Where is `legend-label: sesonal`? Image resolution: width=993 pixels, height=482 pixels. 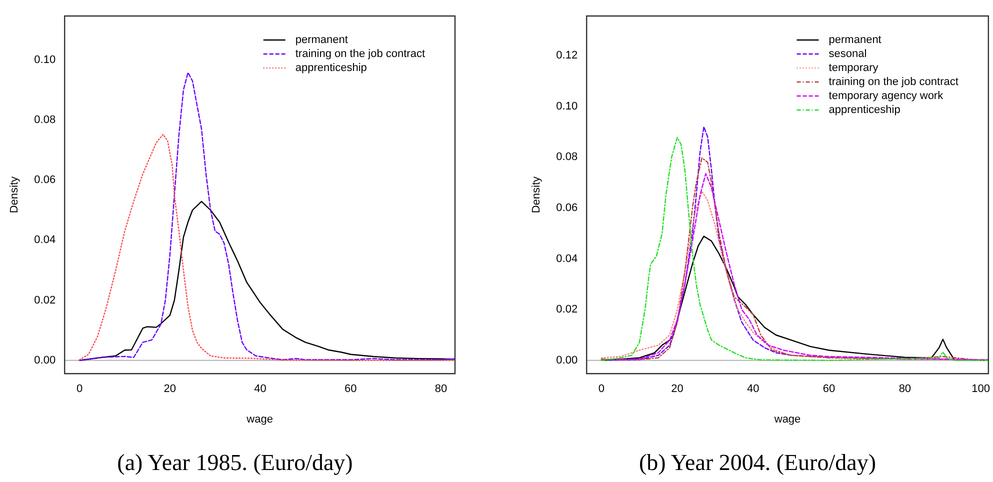 legend-label: sesonal is located at coordinates (847, 54).